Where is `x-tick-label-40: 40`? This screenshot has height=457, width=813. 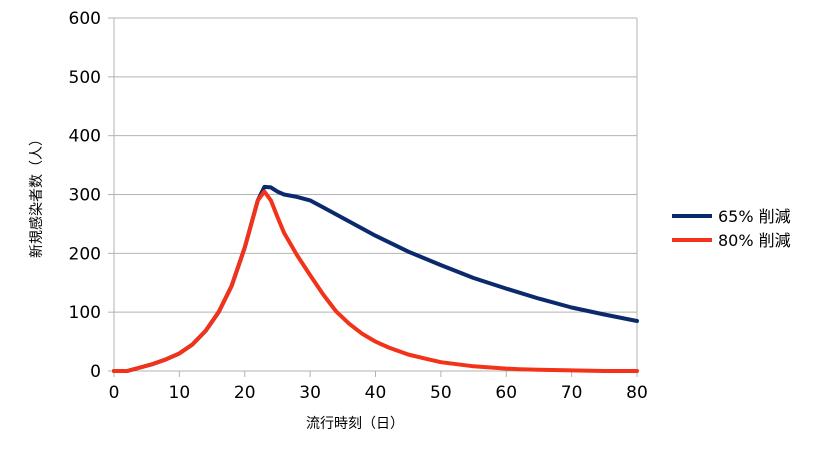 x-tick-label-40: 40 is located at coordinates (376, 393).